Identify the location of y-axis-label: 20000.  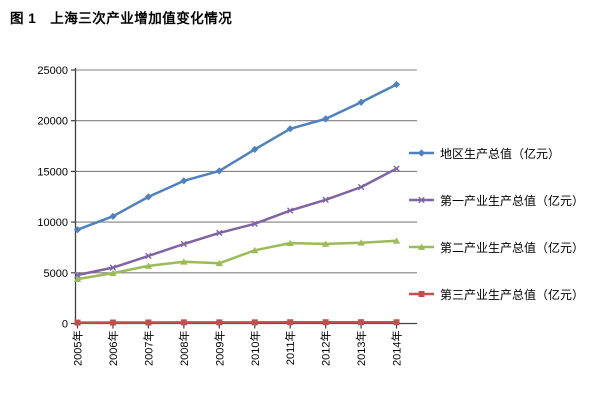
(52, 122).